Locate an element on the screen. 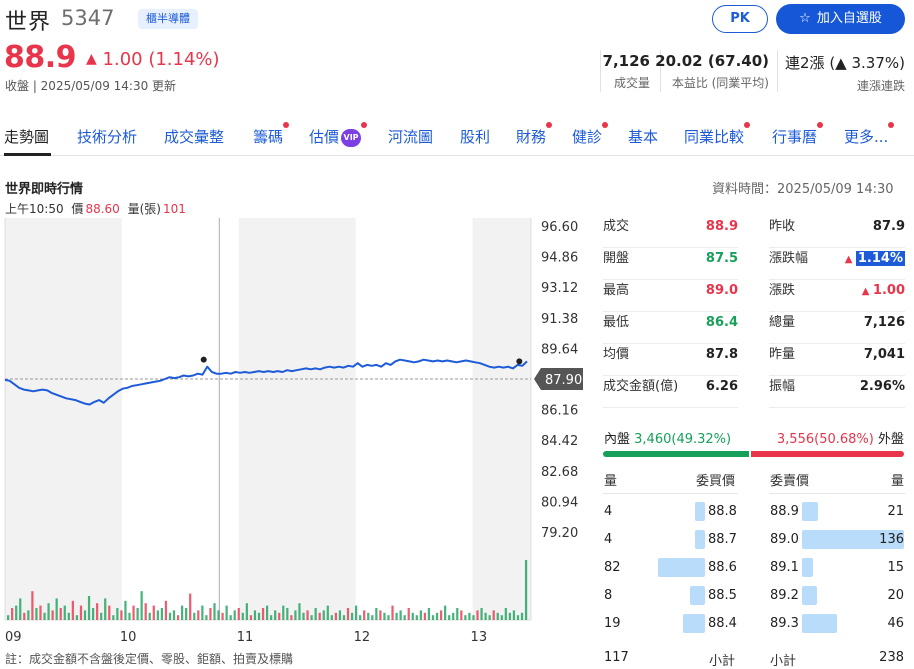 Image resolution: width=914 pixels, height=669 pixels. hover-price: 88.60 is located at coordinates (102, 209).